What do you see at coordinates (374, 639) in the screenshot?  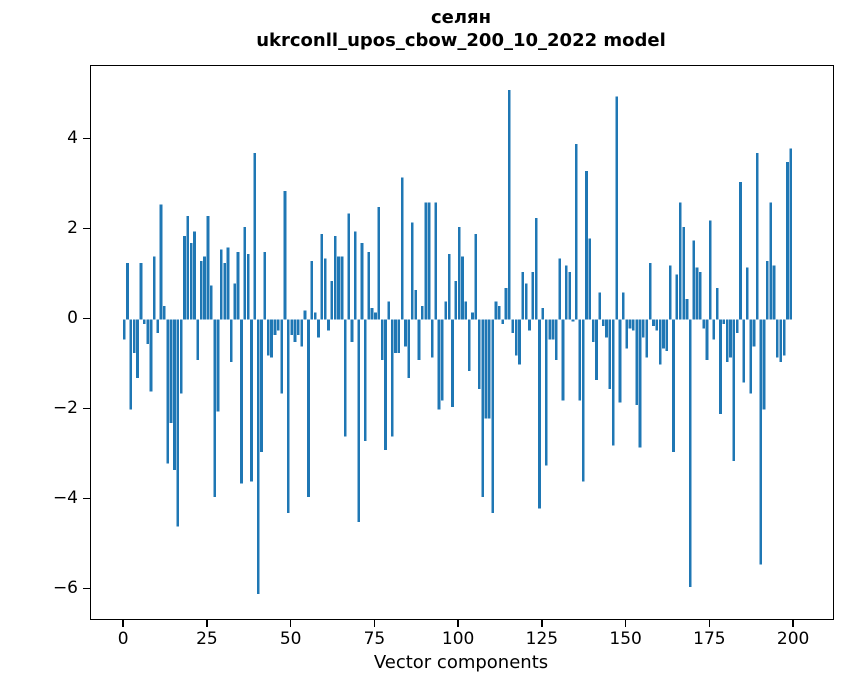 I see `x-tick-label: 75` at bounding box center [374, 639].